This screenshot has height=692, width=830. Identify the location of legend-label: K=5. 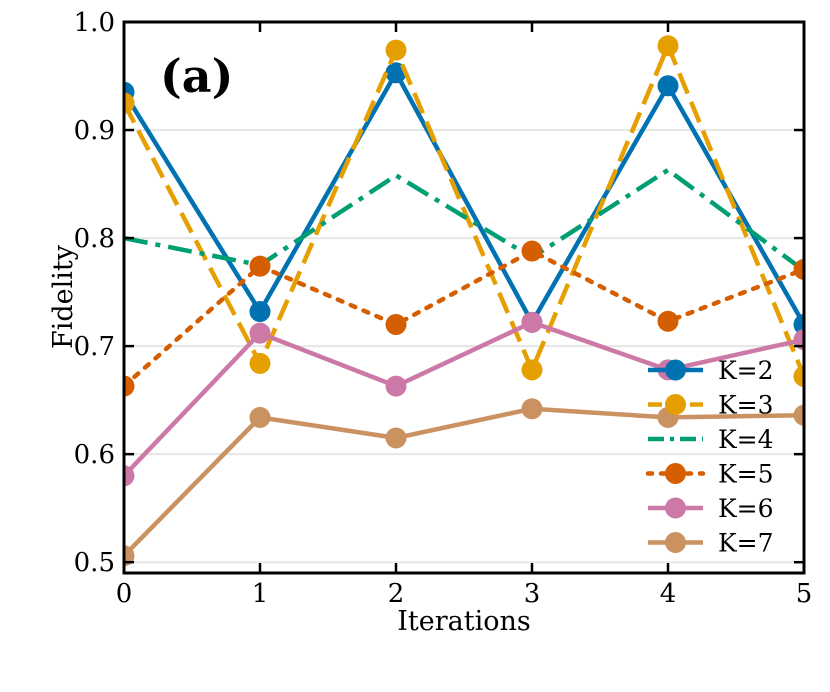
(746, 474).